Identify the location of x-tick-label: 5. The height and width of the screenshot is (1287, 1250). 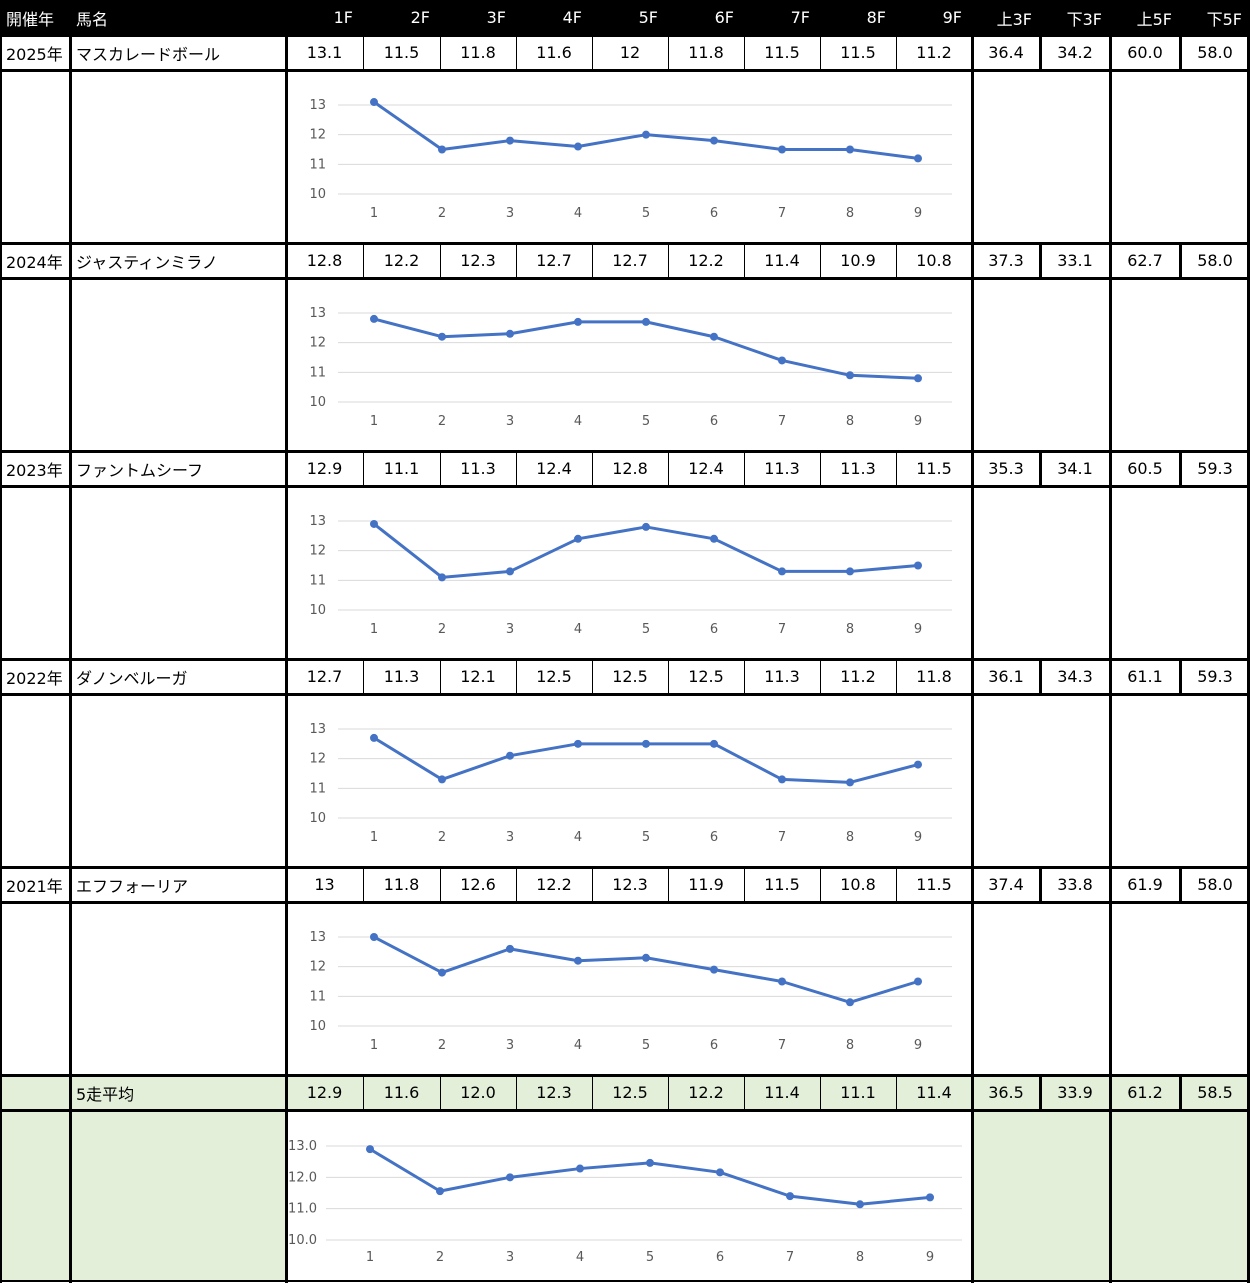
(646, 1045).